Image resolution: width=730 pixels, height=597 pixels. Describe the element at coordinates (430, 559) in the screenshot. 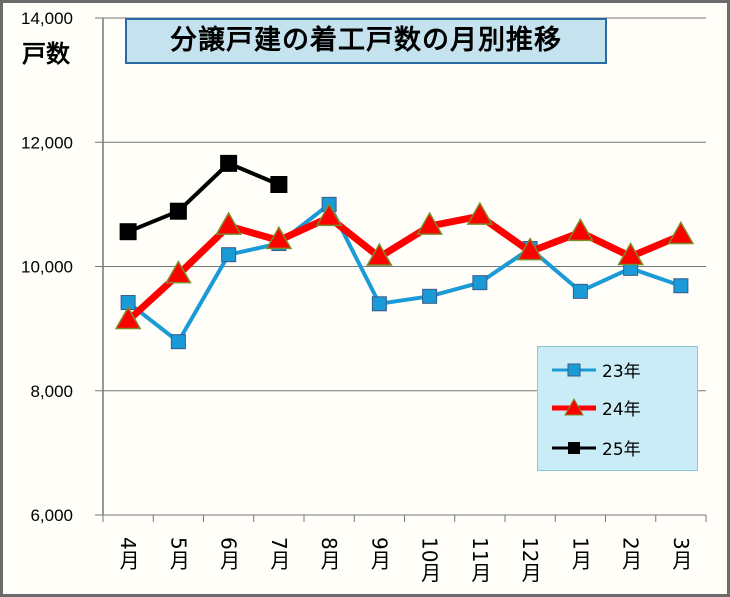

I see `x-tick-label: 10月` at that location.